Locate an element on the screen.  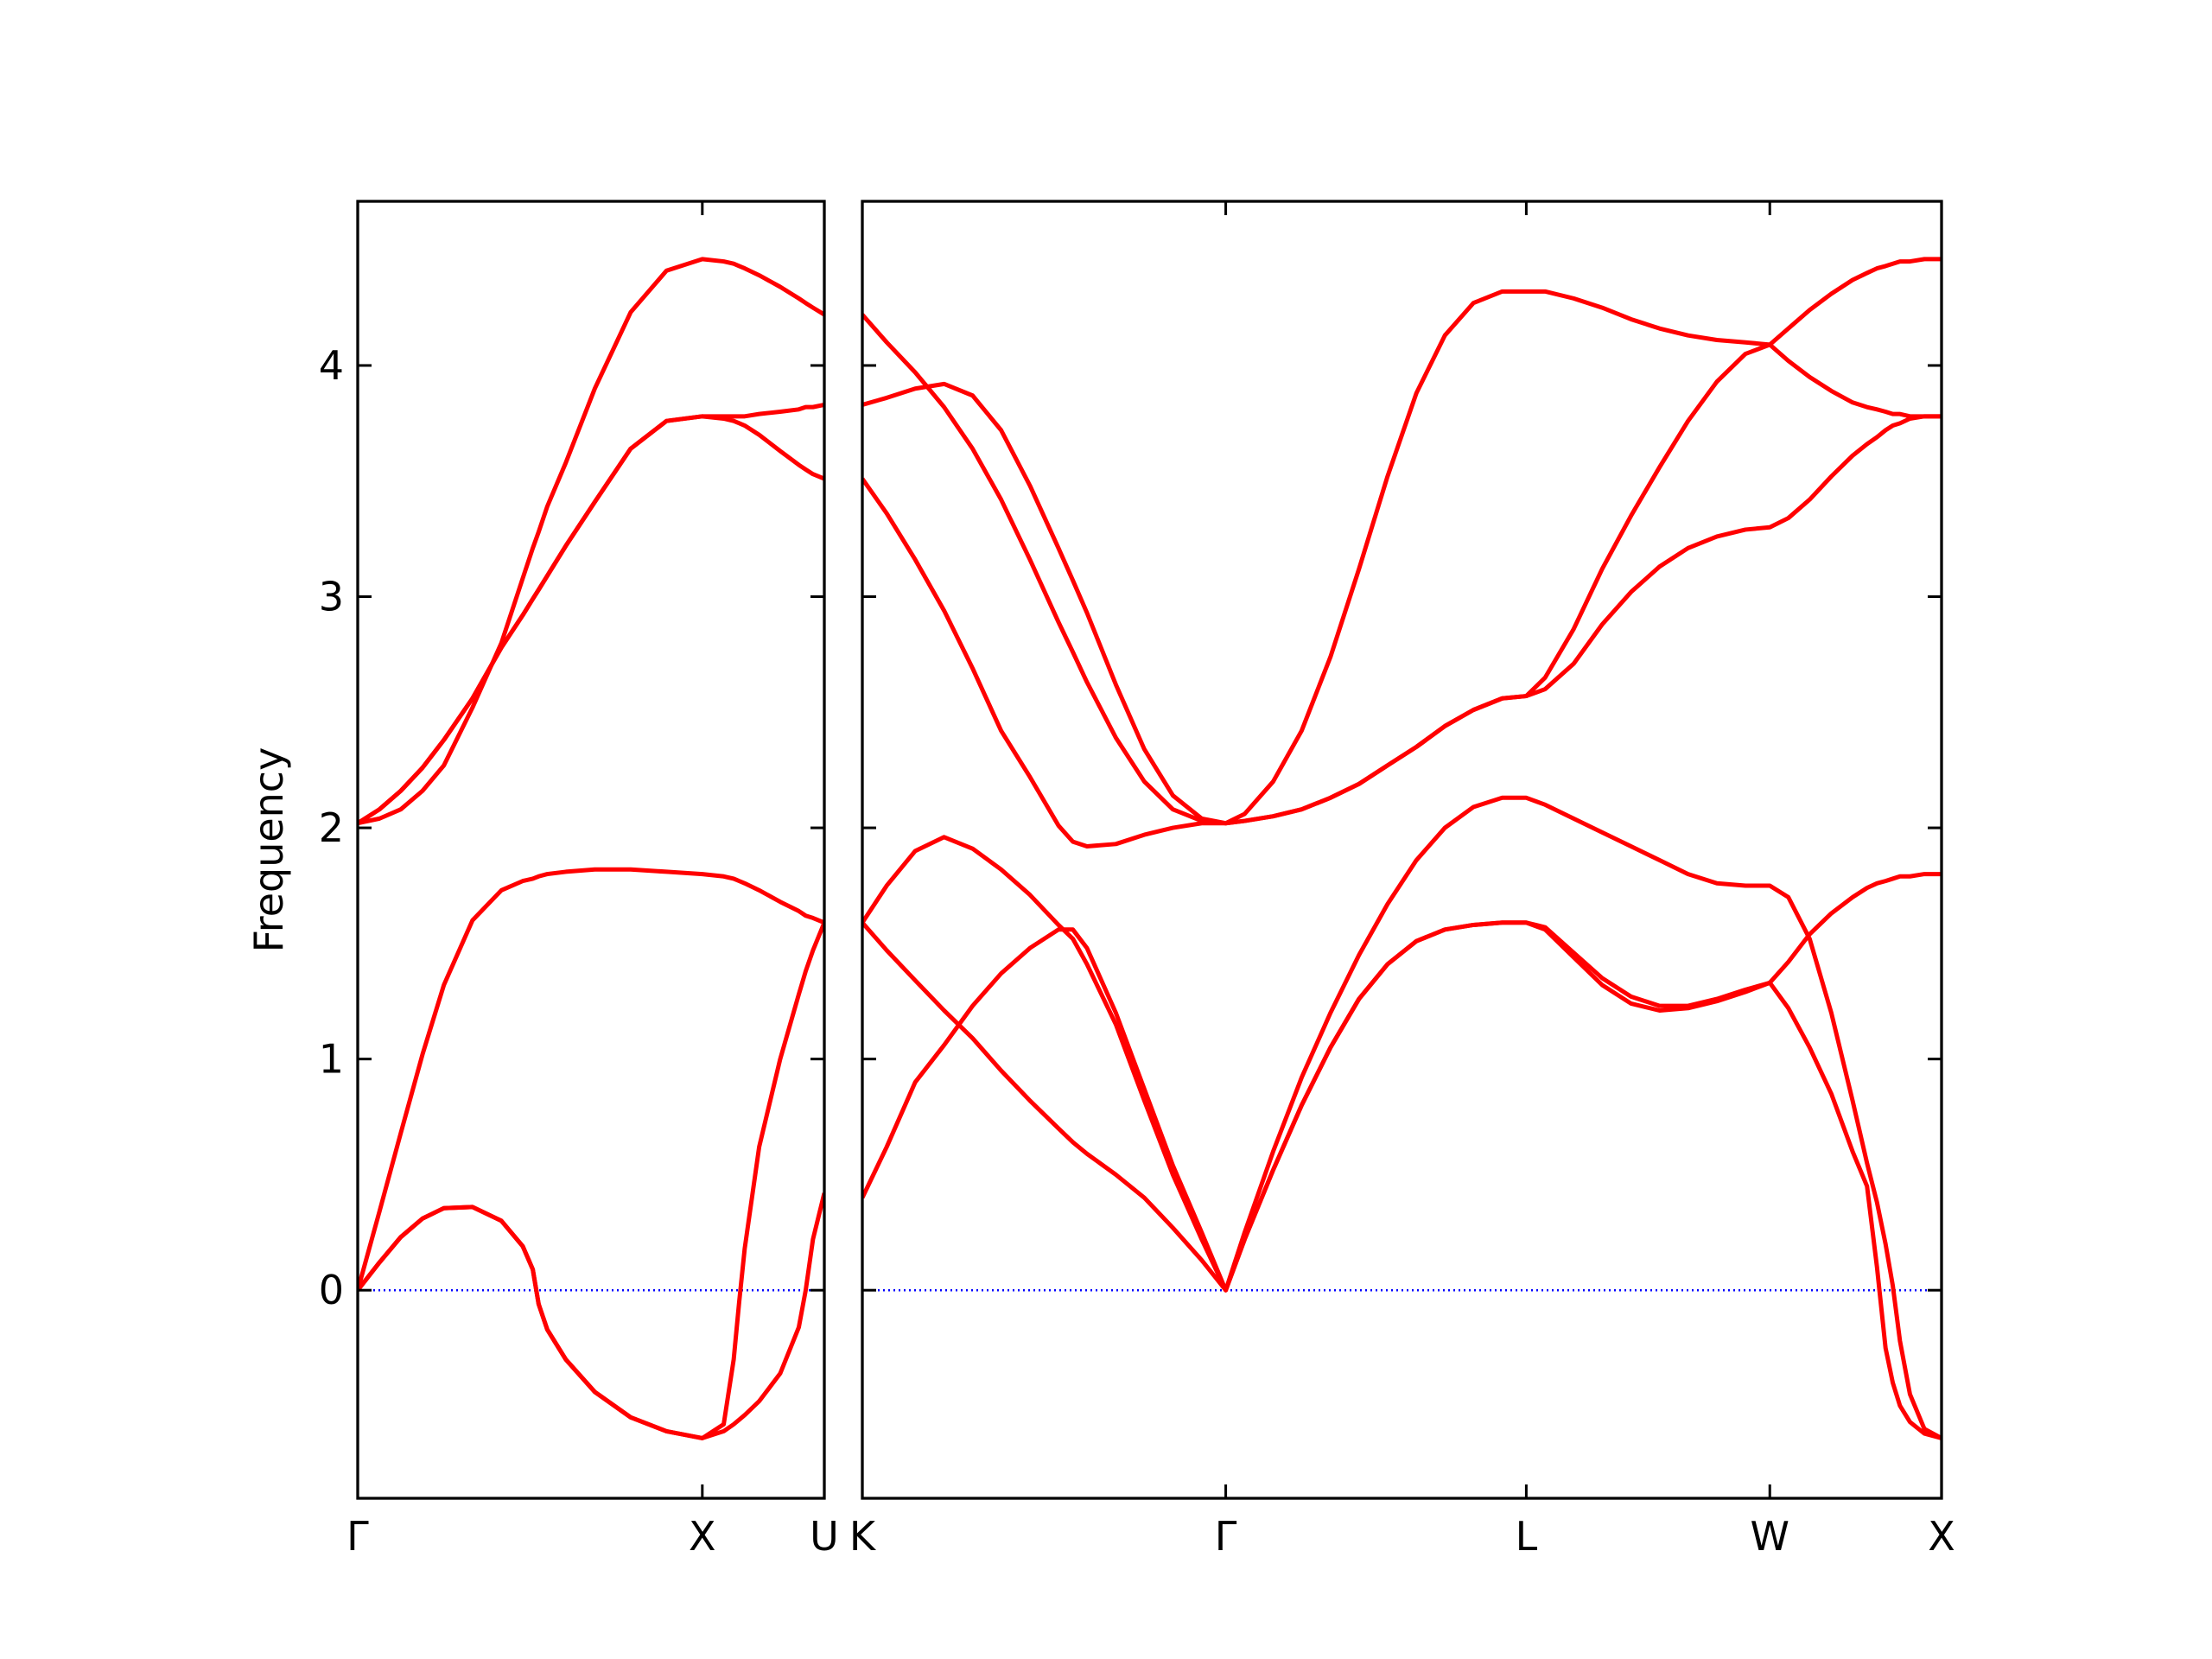
y-axis-label: Frequency is located at coordinates (268, 850).